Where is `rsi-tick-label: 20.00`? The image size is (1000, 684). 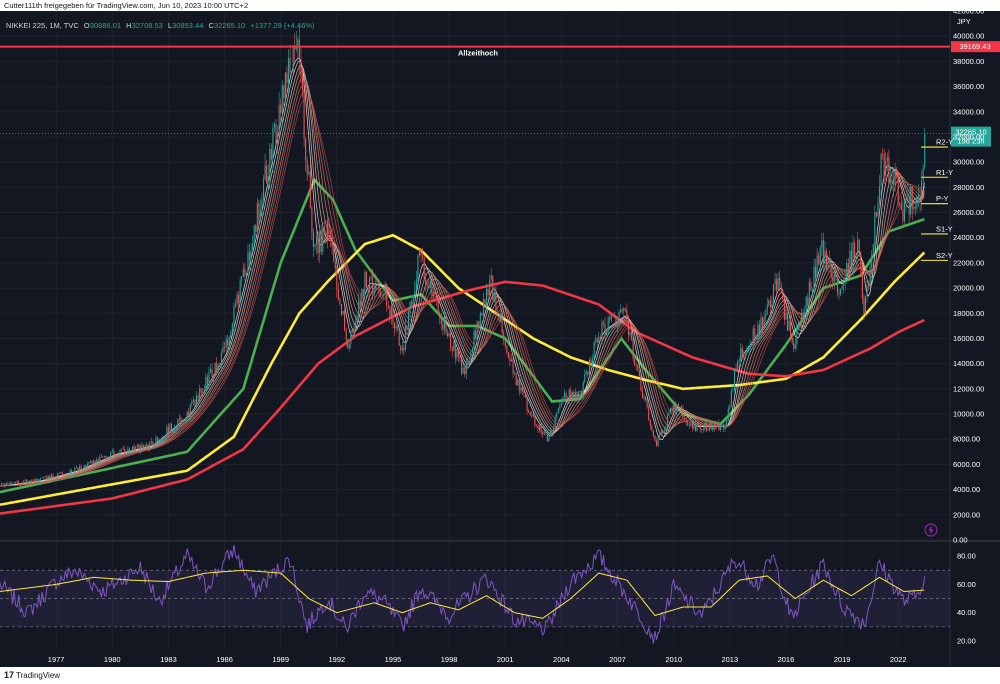
rsi-tick-label: 20.00 is located at coordinates (966, 640).